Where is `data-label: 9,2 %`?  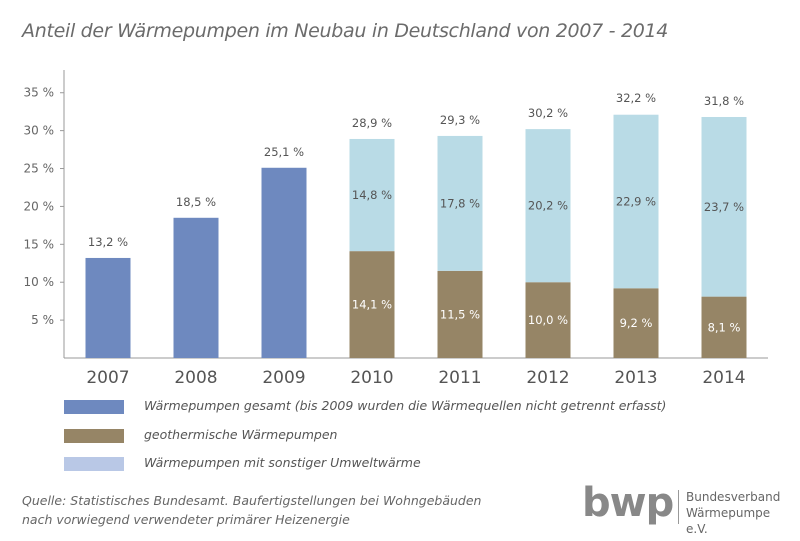 data-label: 9,2 % is located at coordinates (636, 323).